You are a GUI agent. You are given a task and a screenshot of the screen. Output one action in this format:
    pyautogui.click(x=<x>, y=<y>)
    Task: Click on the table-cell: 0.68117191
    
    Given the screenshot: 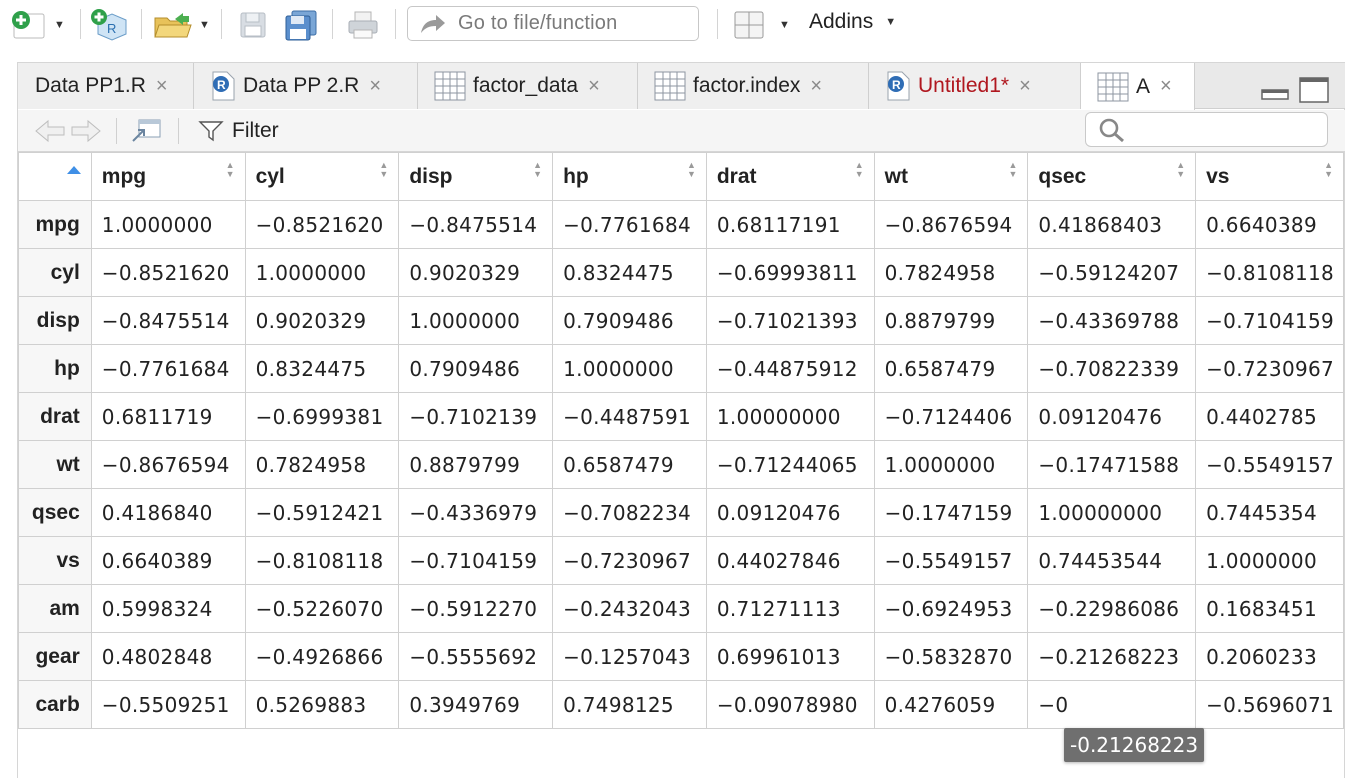 What is the action you would take?
    pyautogui.click(x=790, y=224)
    